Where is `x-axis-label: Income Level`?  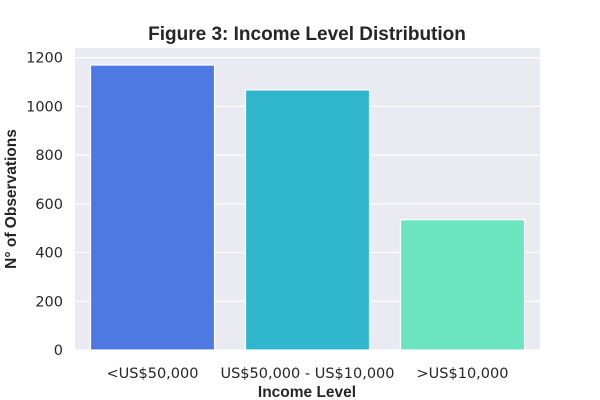
x-axis-label: Income Level is located at coordinates (307, 392).